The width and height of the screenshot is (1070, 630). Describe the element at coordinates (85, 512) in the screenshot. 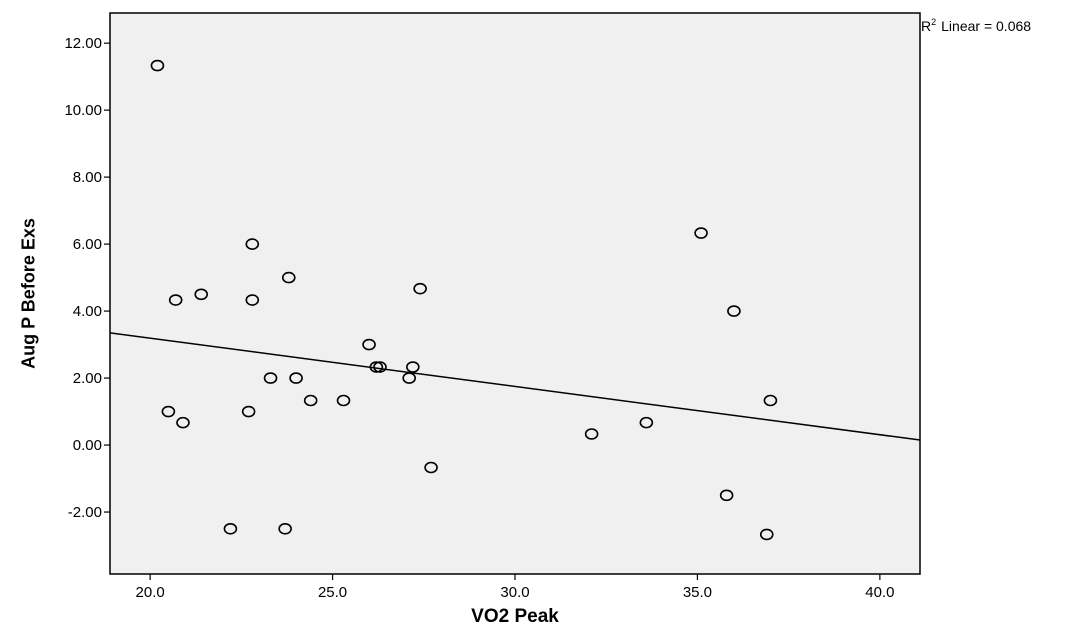

I see `y-tick-label: -2.00` at that location.